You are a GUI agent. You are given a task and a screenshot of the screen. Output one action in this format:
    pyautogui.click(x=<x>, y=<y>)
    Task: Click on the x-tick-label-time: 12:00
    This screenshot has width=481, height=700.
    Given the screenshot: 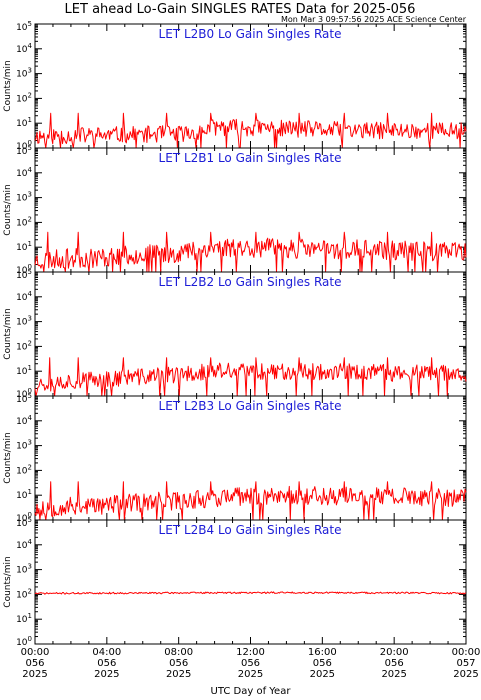 What is the action you would take?
    pyautogui.click(x=250, y=652)
    